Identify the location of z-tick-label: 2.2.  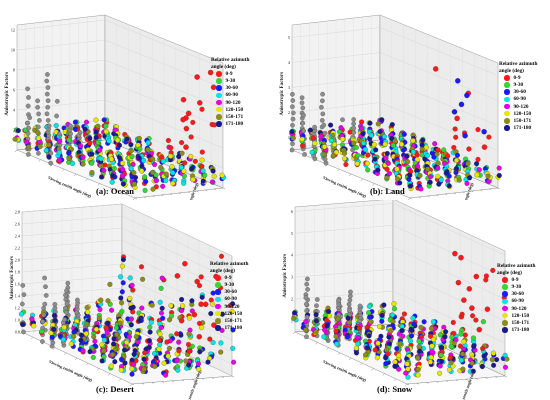
(17, 248).